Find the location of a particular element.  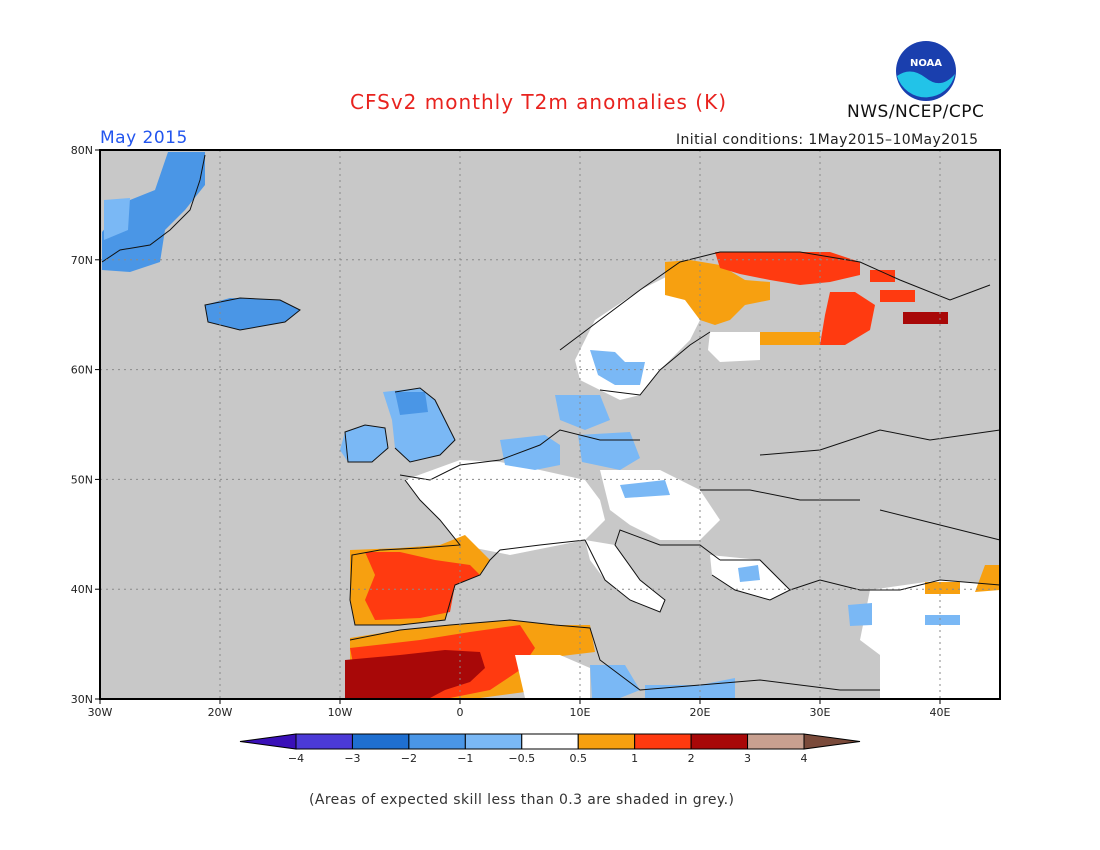

colorbar-label: −0.5 is located at coordinates (521, 758).